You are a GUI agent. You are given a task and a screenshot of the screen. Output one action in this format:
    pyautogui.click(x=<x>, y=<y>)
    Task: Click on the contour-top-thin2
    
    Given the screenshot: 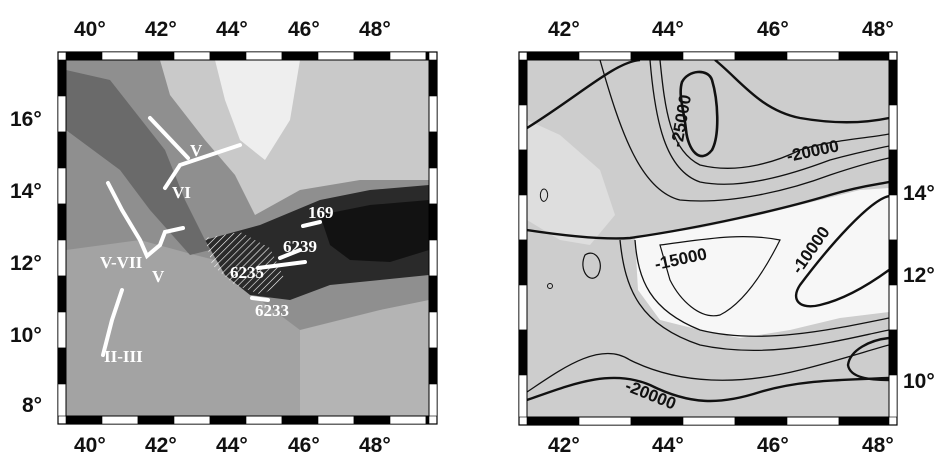 What is the action you would take?
    pyautogui.click(x=769, y=122)
    